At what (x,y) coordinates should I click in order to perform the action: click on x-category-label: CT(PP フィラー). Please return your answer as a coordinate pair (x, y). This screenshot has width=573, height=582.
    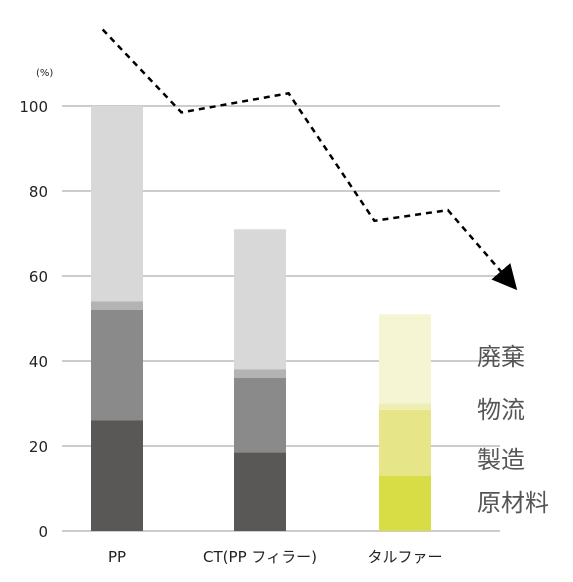
    Looking at the image, I should click on (260, 557).